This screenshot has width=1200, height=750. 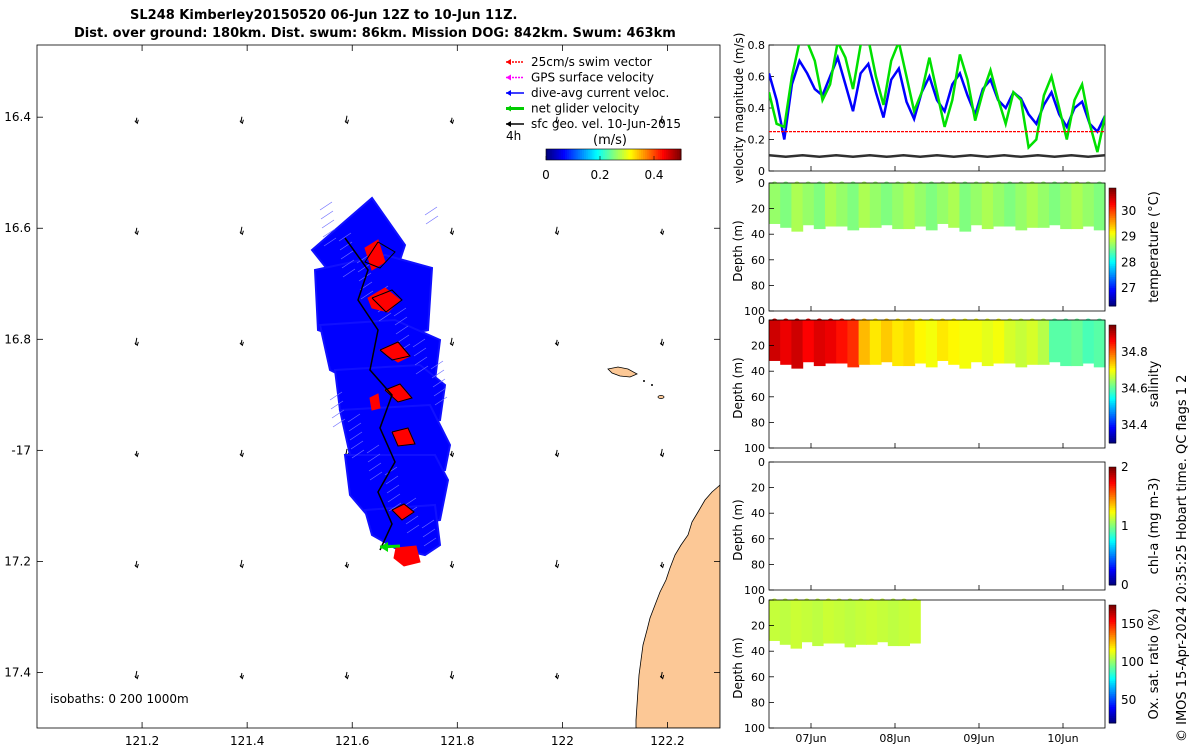 What do you see at coordinates (757, 140) in the screenshot?
I see `velocity-y-tick-label: 0.2` at bounding box center [757, 140].